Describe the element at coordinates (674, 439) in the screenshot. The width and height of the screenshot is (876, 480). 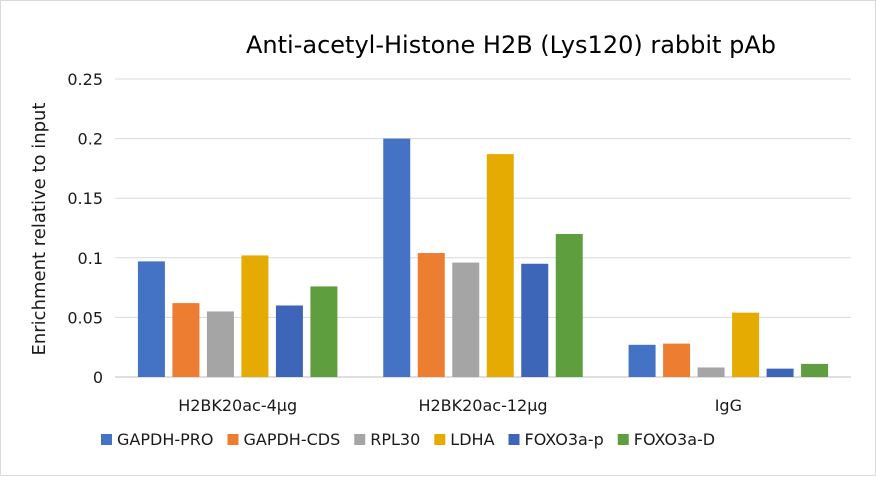
I see `legend-label: FOXO3a-D` at that location.